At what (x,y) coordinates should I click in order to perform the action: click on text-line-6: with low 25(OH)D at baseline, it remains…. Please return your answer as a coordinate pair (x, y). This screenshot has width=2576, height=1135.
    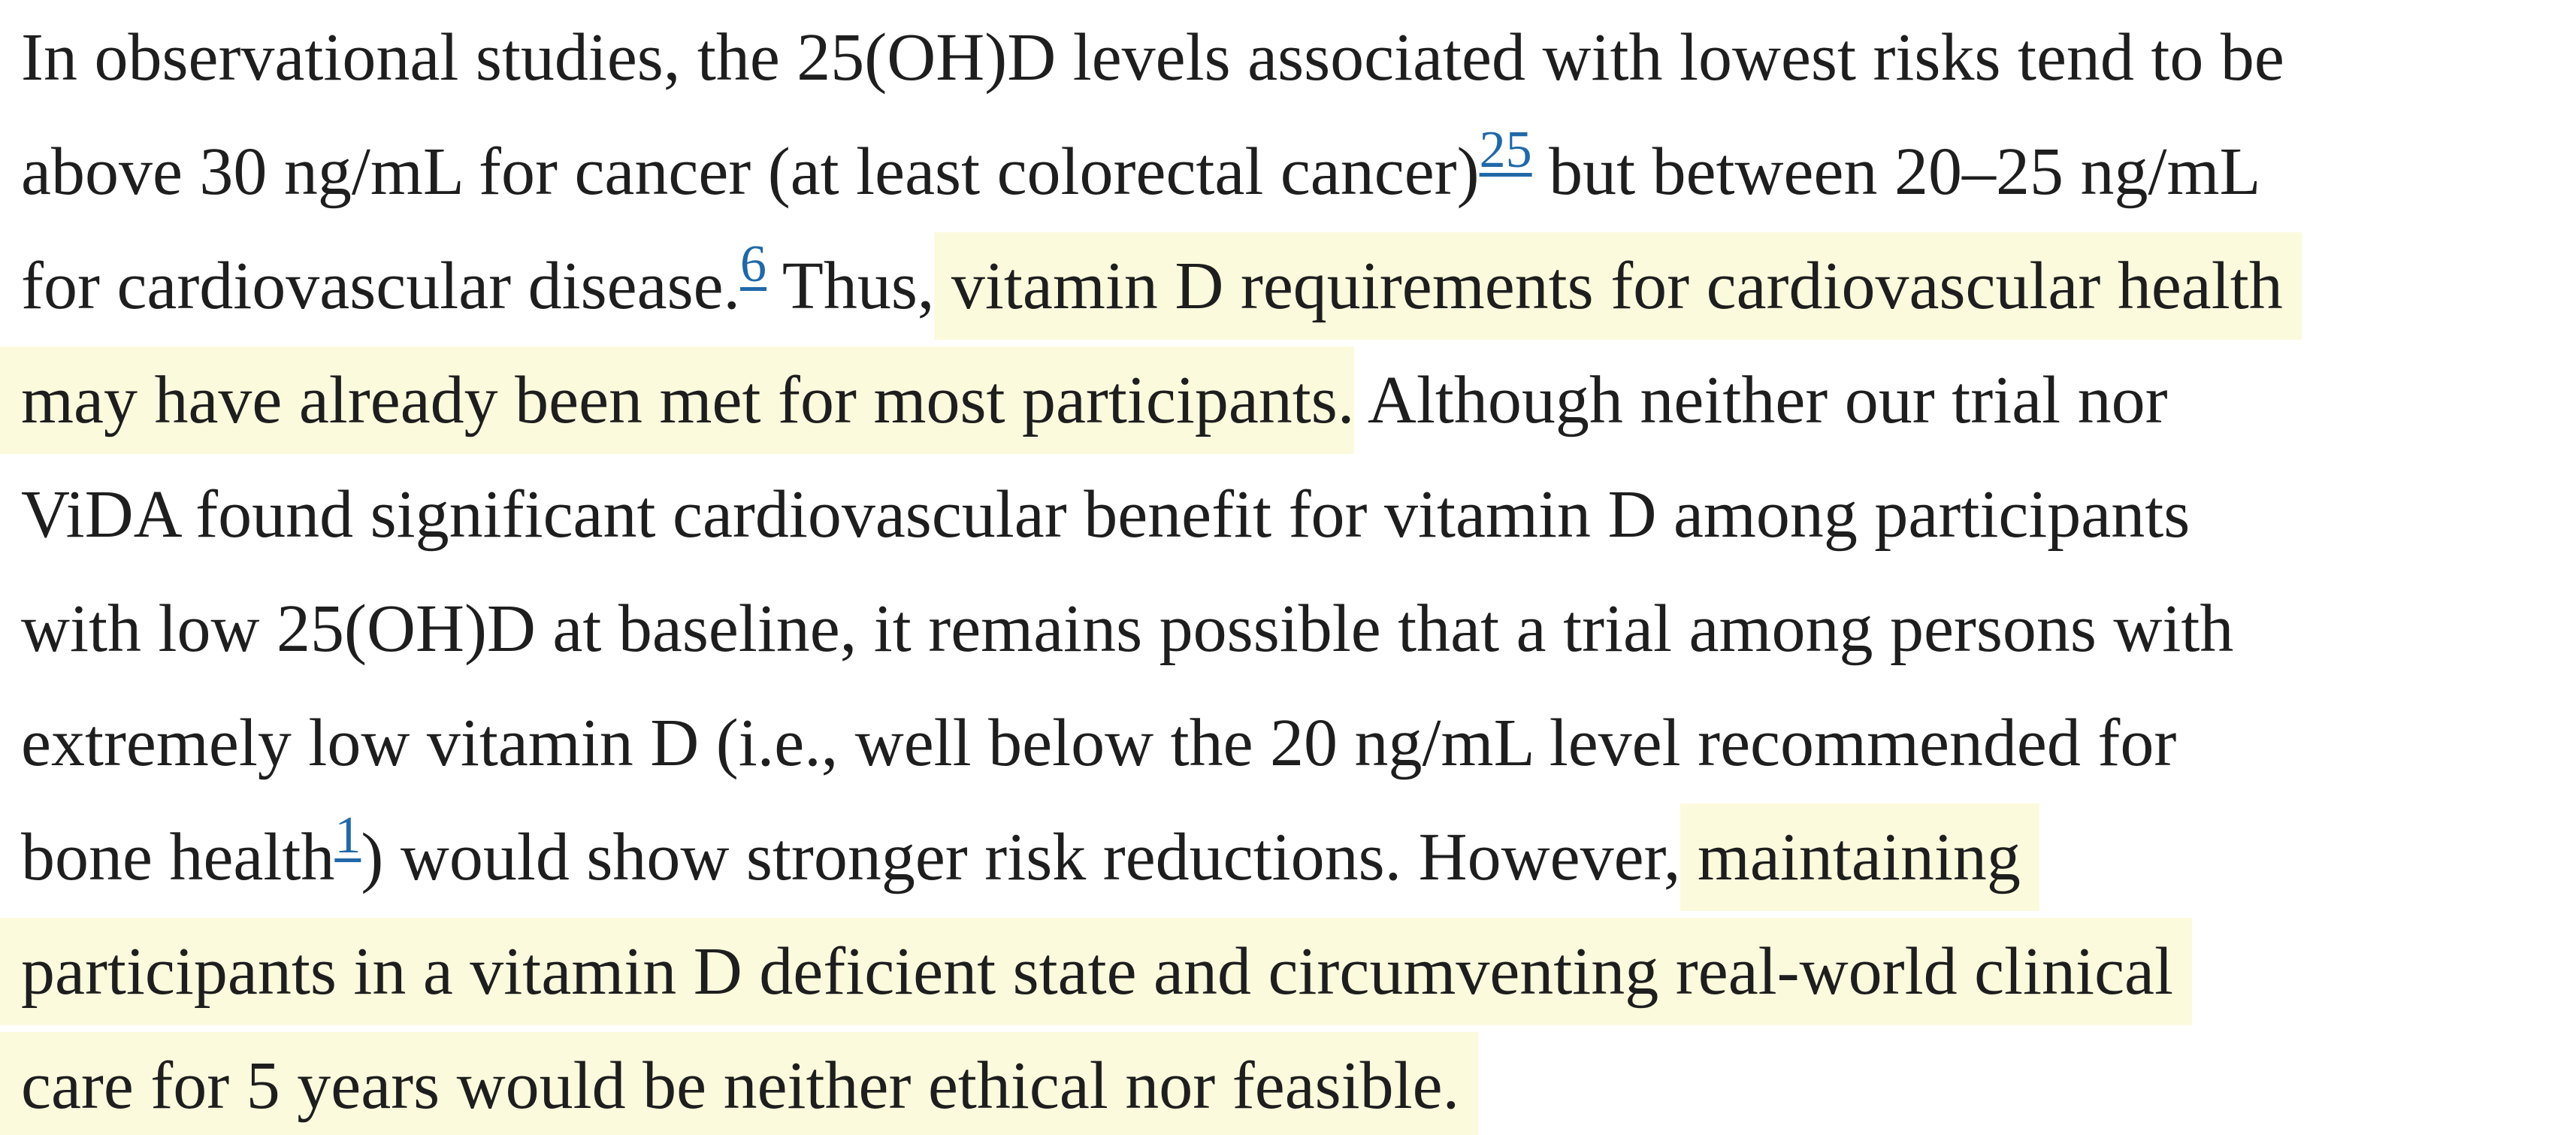
    Looking at the image, I should click on (1298, 629).